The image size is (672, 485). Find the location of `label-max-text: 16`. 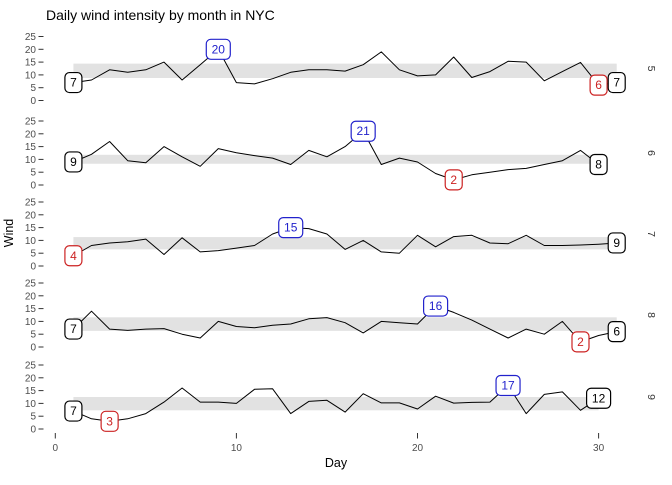

label-max-text: 16 is located at coordinates (436, 306).